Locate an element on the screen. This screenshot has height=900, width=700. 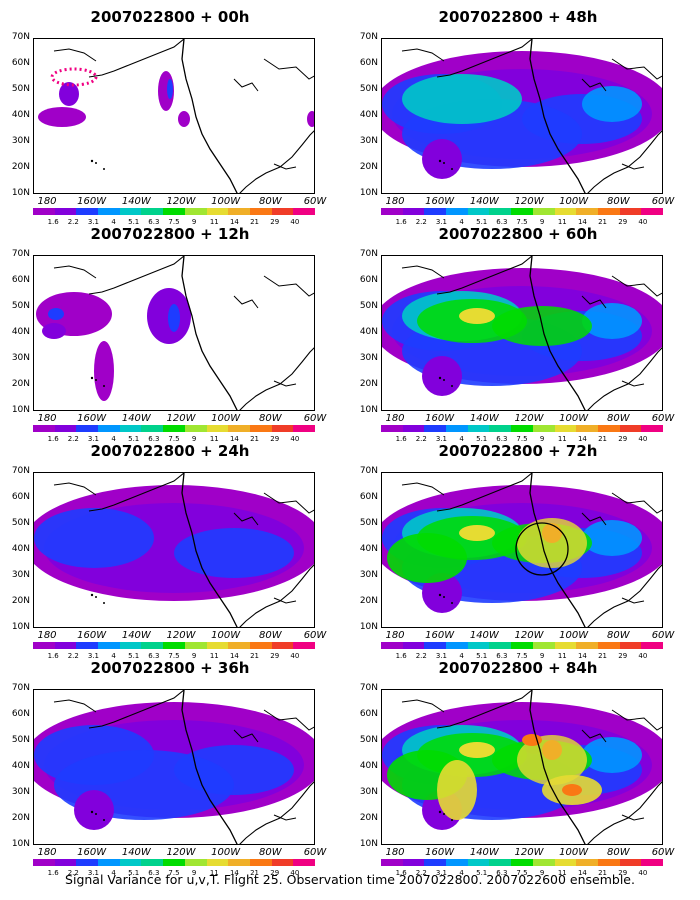
y-tick-label: 40N is located at coordinates (368, 766).